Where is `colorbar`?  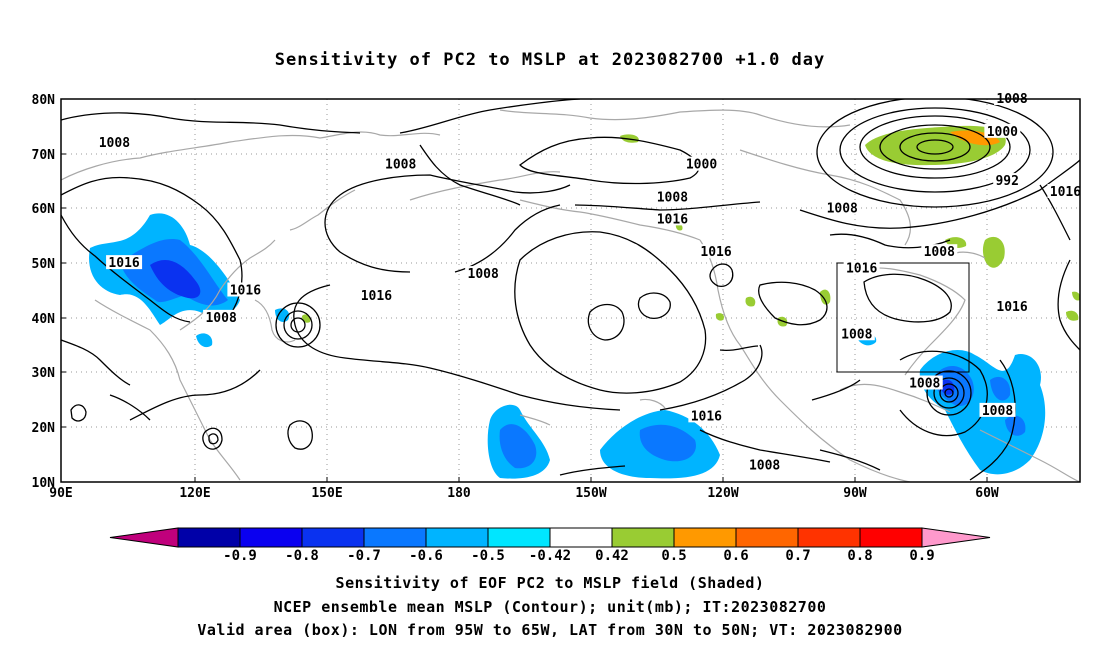 colorbar is located at coordinates (550, 537).